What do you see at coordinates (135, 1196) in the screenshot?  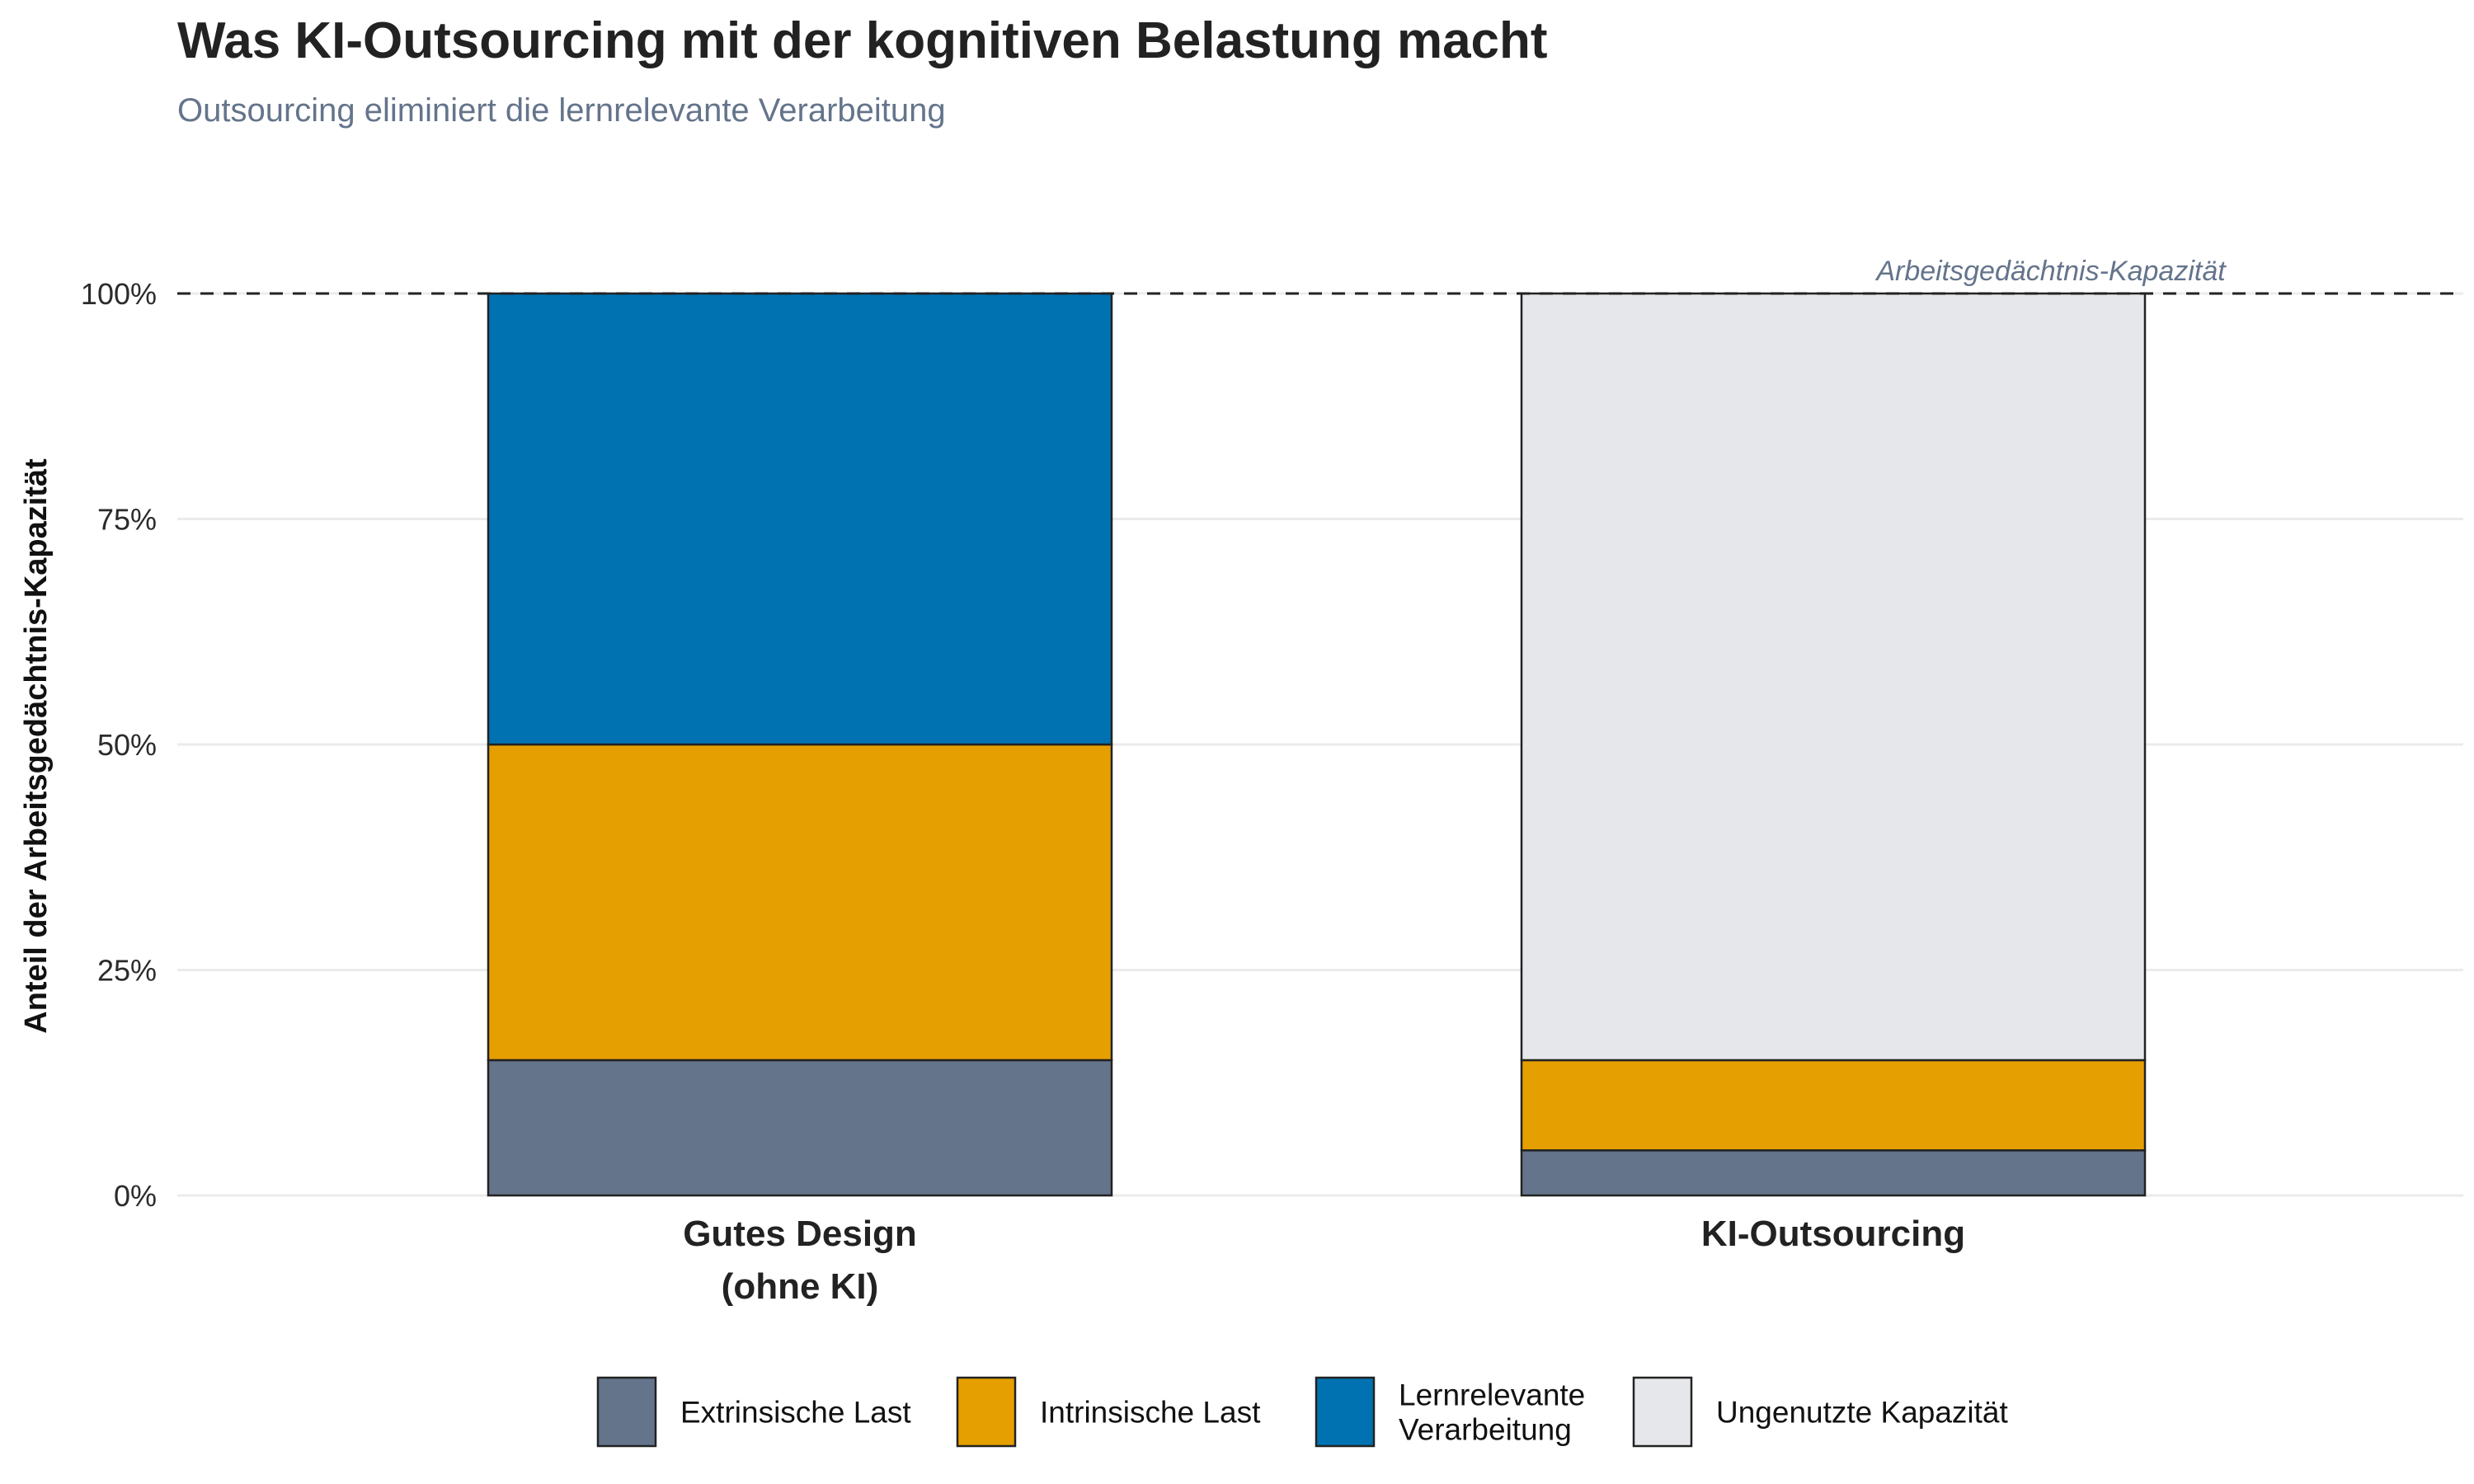 I see `y-tick-label: 0%` at bounding box center [135, 1196].